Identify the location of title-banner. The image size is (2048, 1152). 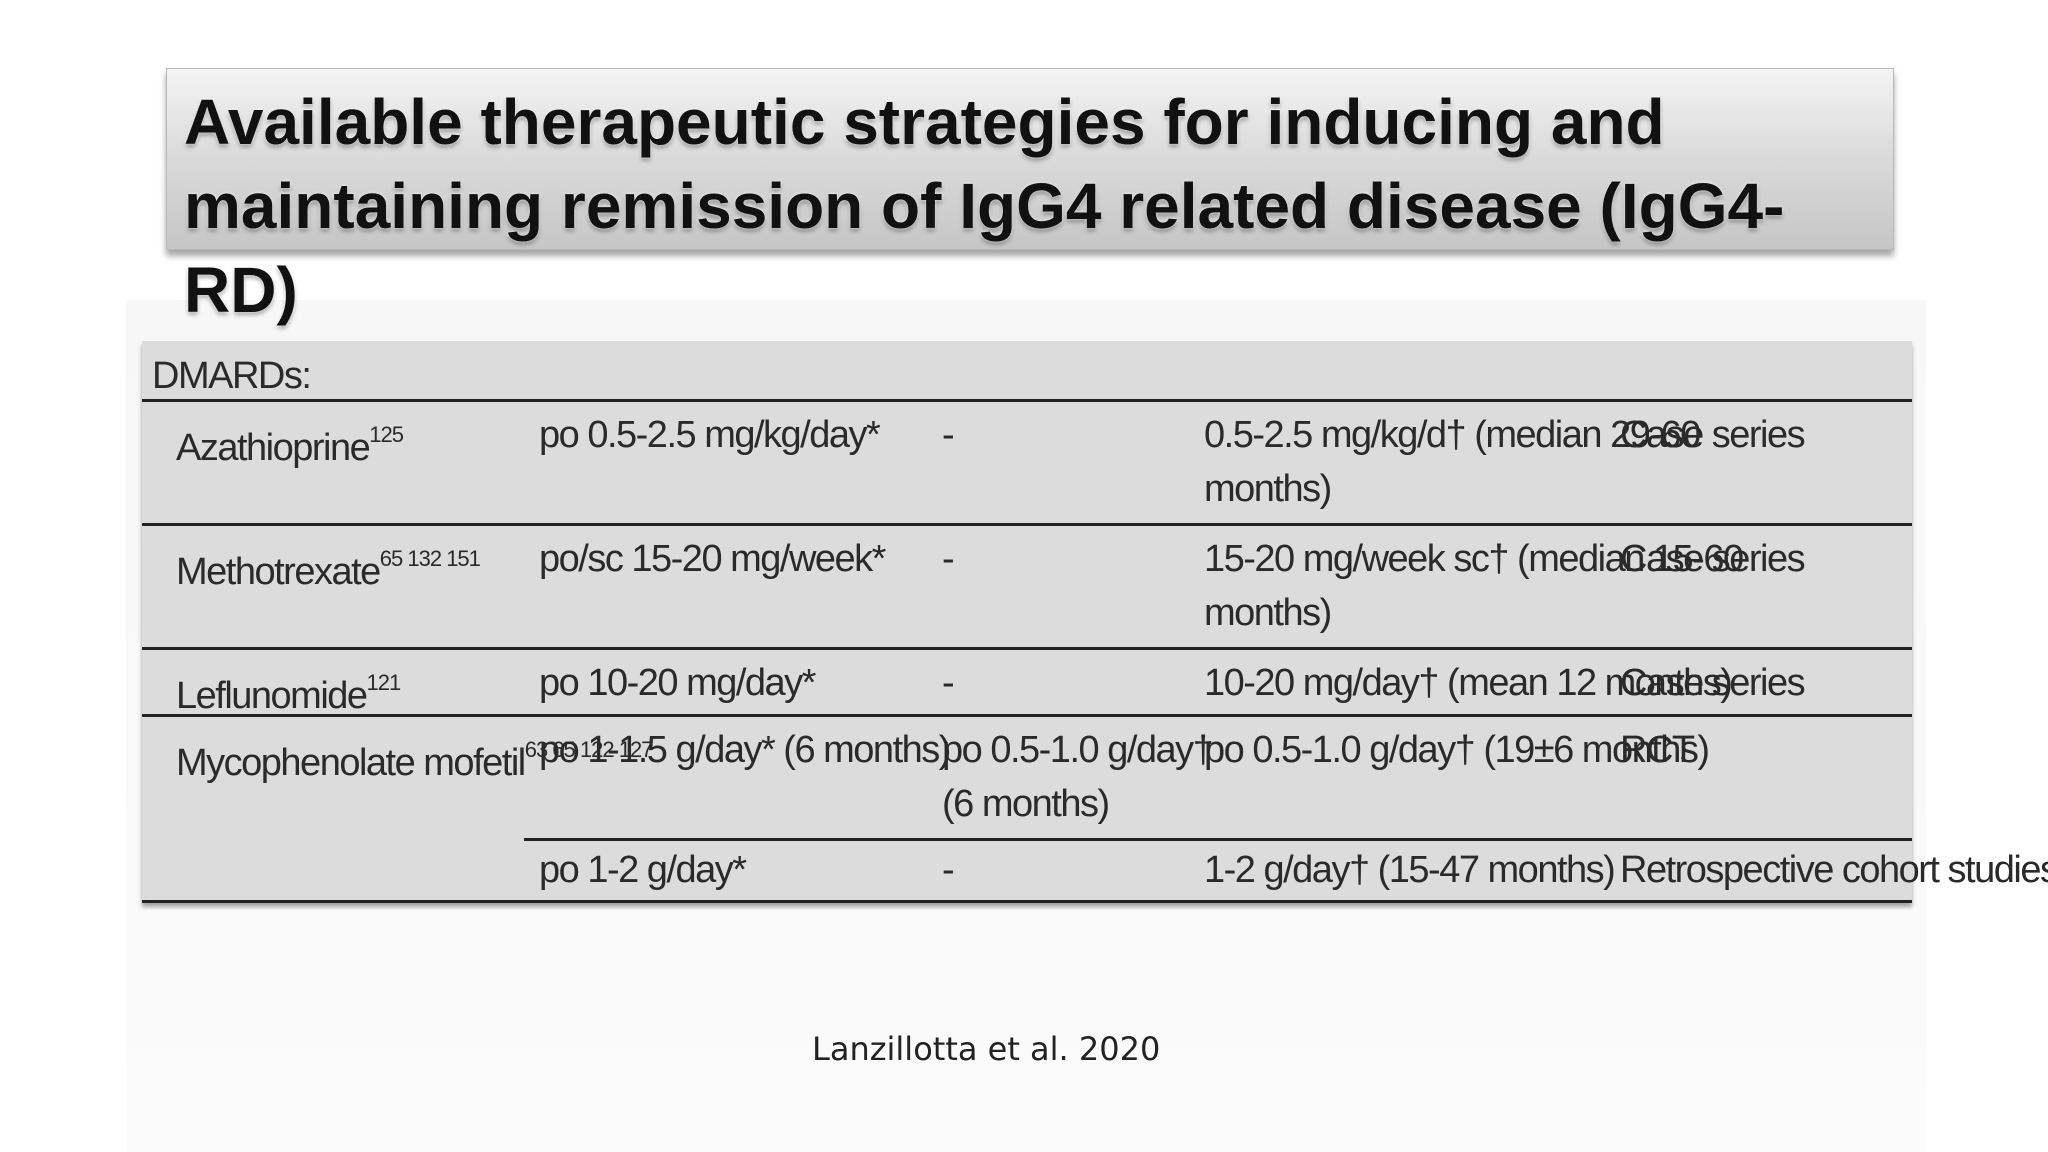
(1030, 159).